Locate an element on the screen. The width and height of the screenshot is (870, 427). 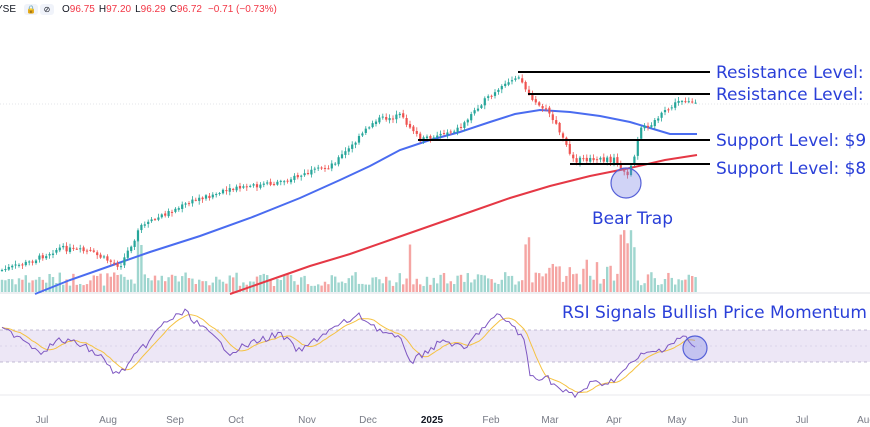
bear-trap-circle is located at coordinates (626, 183).